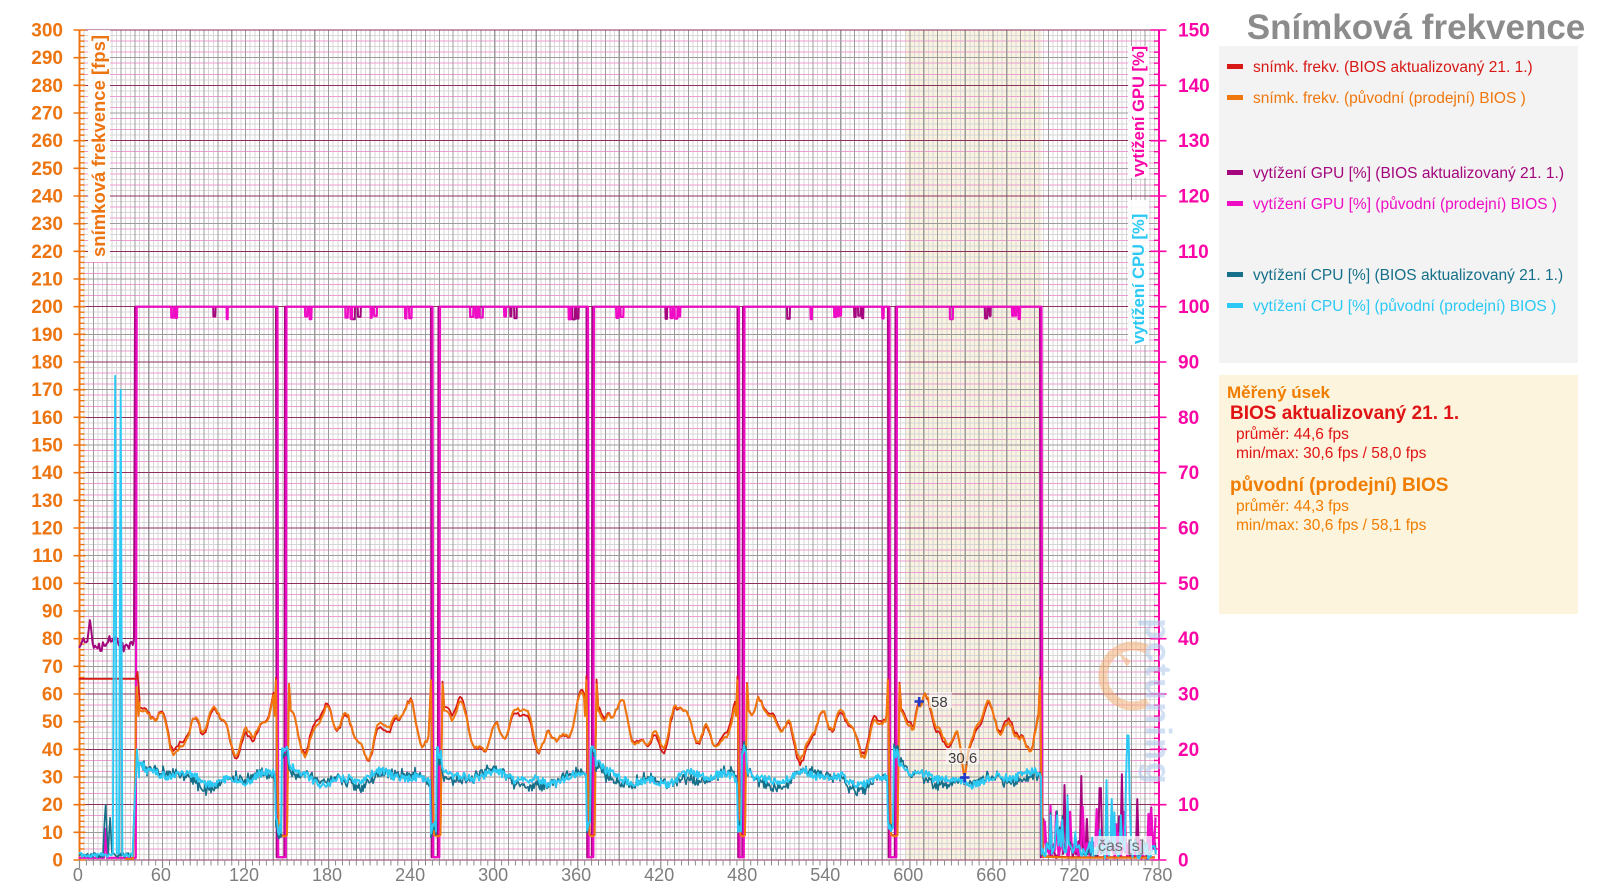 The width and height of the screenshot is (1599, 896). I want to click on svg-text: 230, so click(47, 224).